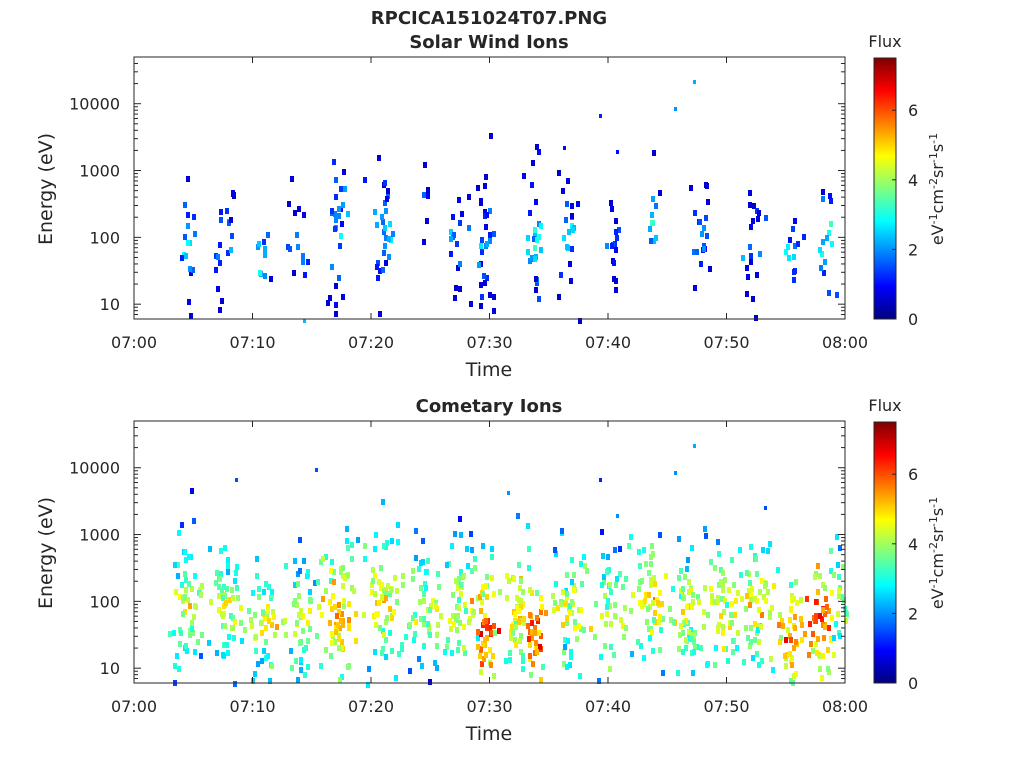 This screenshot has width=1024, height=768. I want to click on panel-title-cometary: Cometary Ions, so click(489, 406).